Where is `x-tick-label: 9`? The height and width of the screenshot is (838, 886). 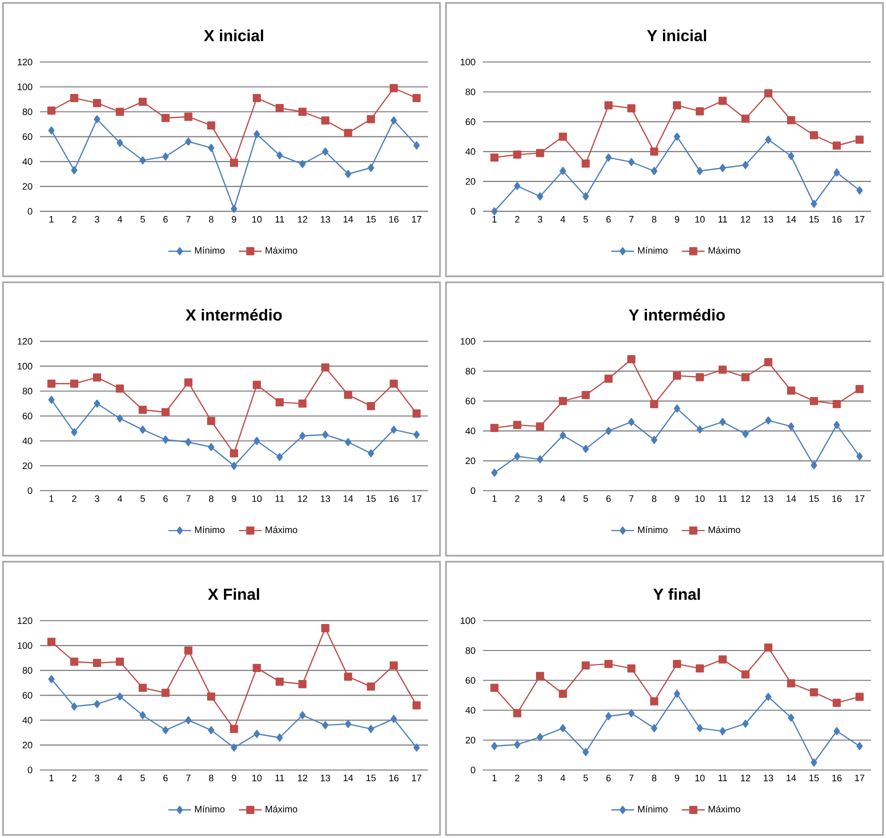 x-tick-label: 9 is located at coordinates (677, 498).